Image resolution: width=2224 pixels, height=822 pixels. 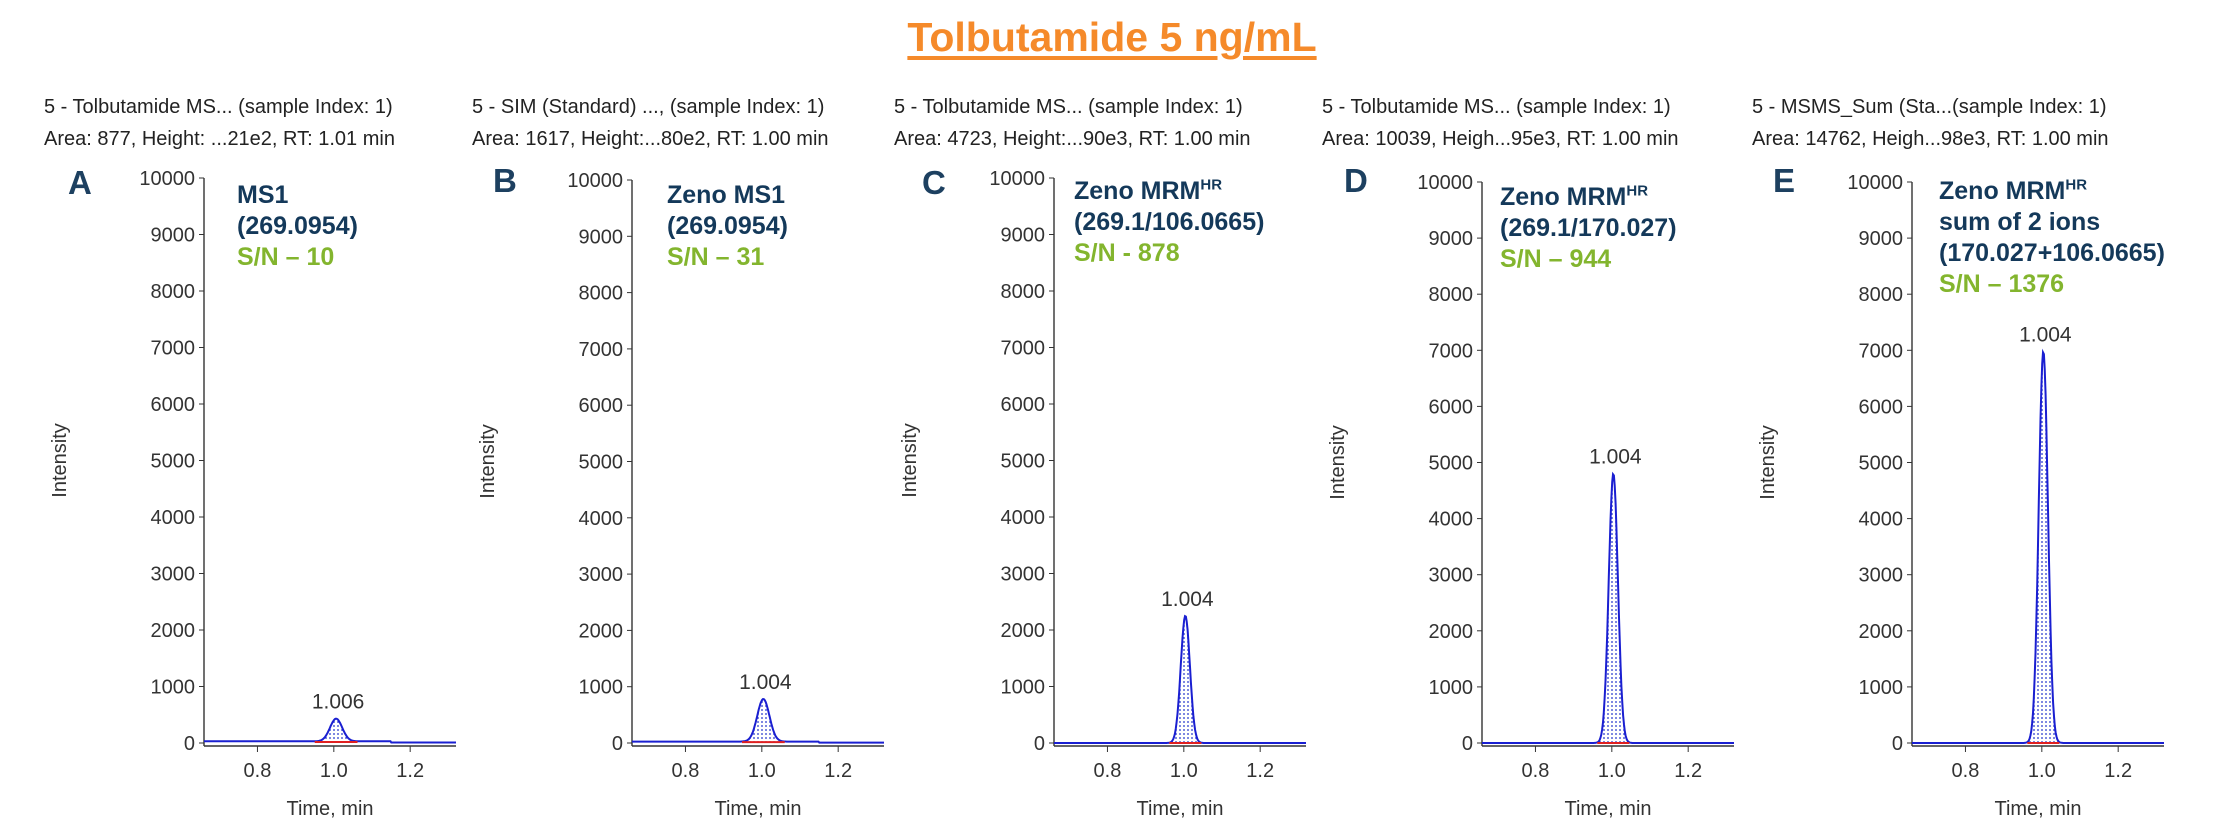 I want to click on peak-label: 1.006, so click(x=338, y=702).